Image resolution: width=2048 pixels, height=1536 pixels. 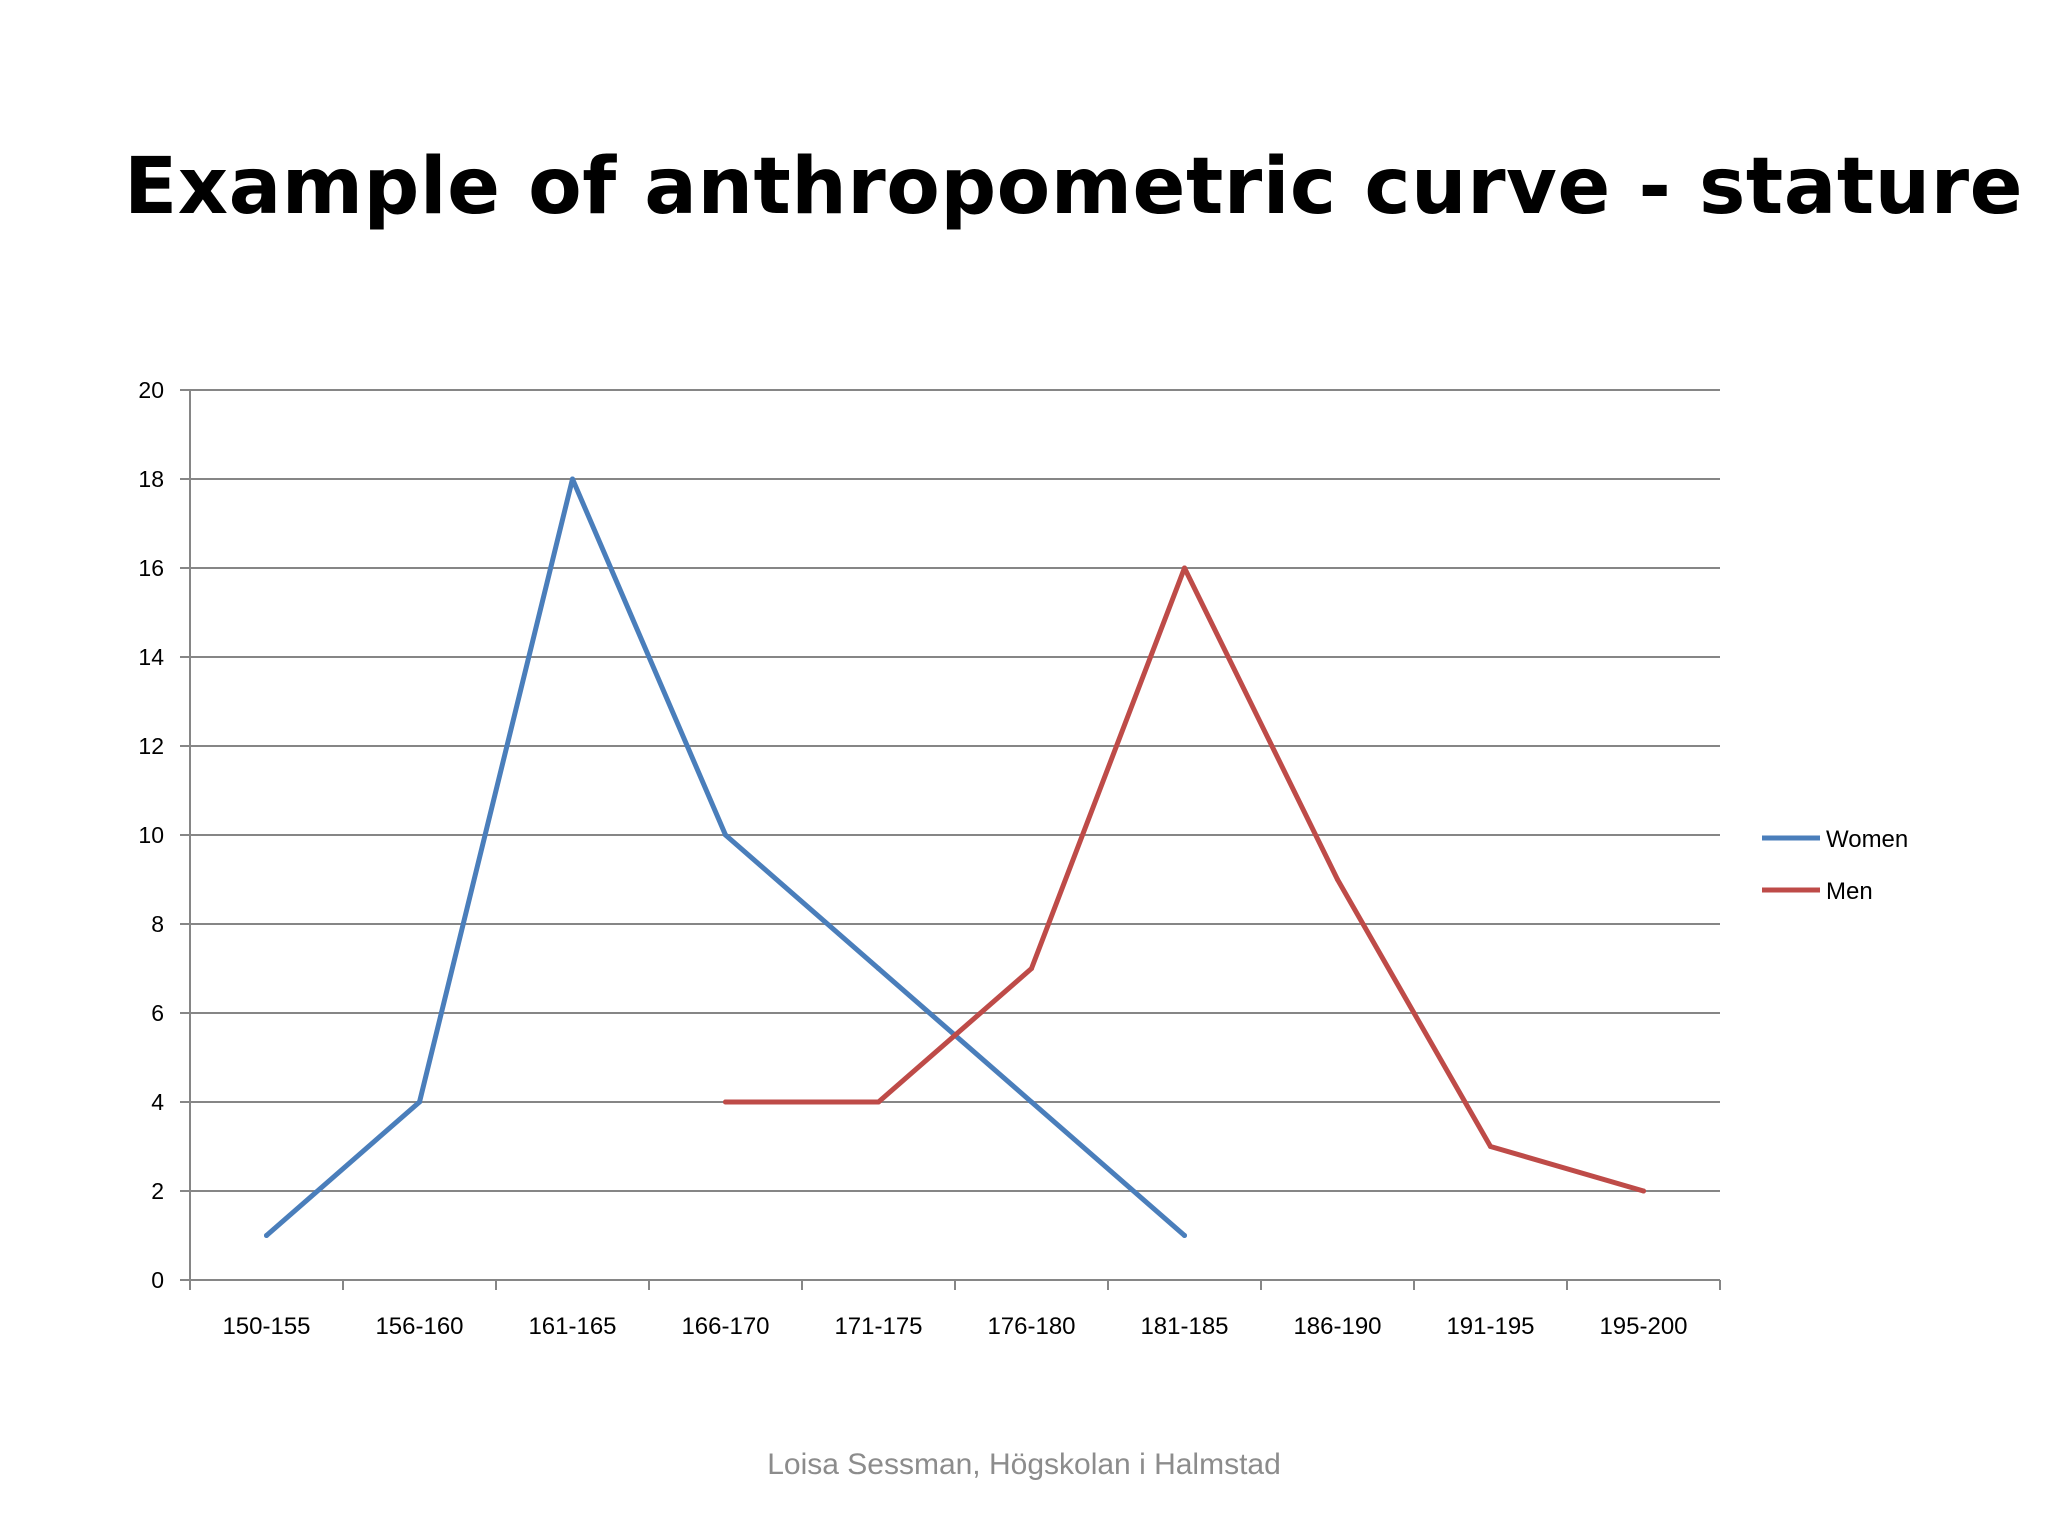 I want to click on x-tick-label: 181-185, so click(x=1184, y=1326).